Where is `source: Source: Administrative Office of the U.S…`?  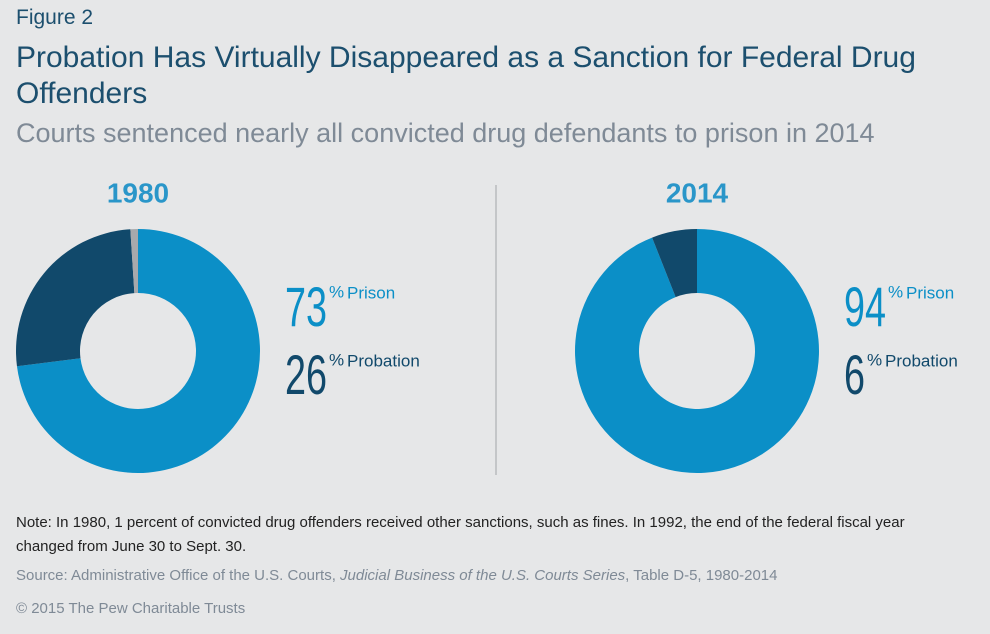 source: Source: Administrative Office of the U.S… is located at coordinates (397, 575).